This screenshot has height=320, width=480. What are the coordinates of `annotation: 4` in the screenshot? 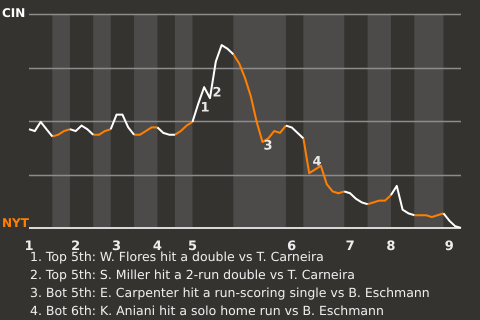 It's located at (317, 162).